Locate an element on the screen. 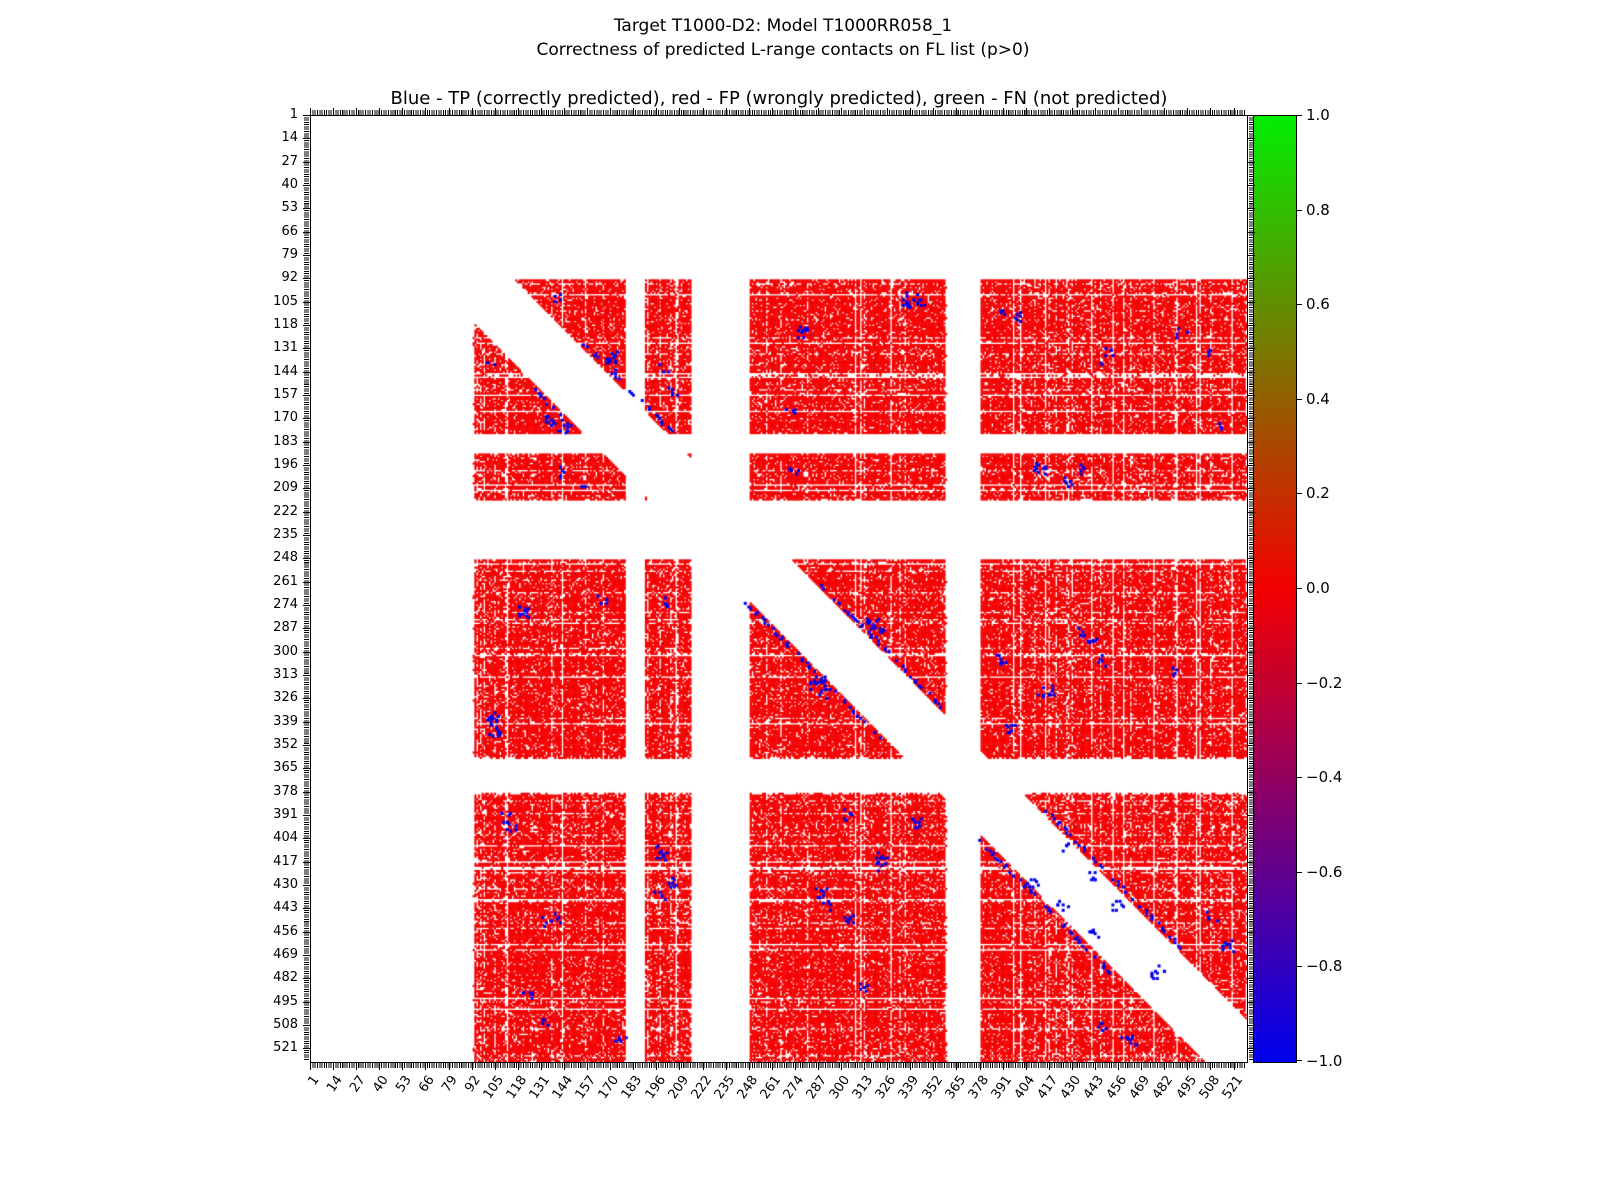 The height and width of the screenshot is (1200, 1600). y-tick-label: 417 is located at coordinates (285, 861).